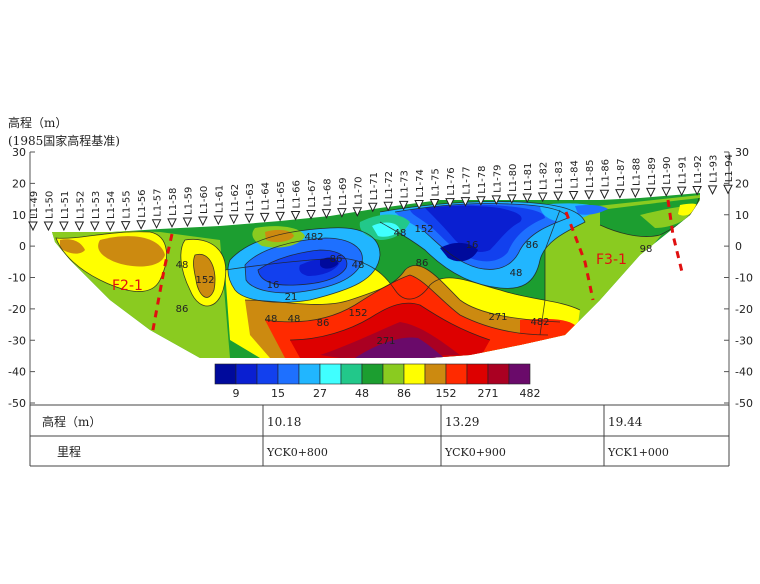  What do you see at coordinates (188, 201) in the screenshot?
I see `station-label: L1-59` at bounding box center [188, 201].